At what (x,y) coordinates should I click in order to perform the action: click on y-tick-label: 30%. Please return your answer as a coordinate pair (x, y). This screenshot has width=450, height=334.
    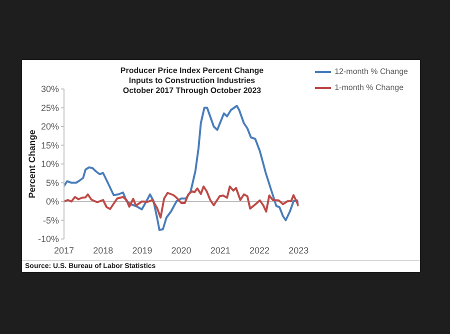
    Looking at the image, I should click on (49, 89).